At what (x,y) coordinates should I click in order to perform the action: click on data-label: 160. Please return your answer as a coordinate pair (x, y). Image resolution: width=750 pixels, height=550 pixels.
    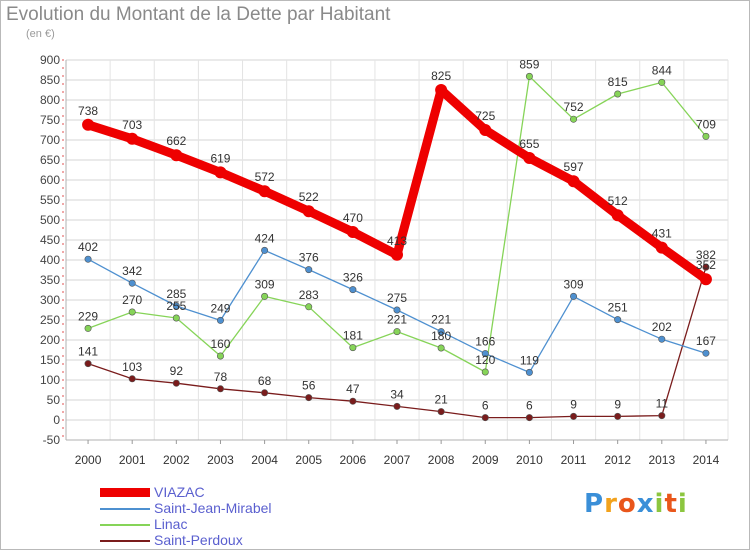
    Looking at the image, I should click on (220, 344).